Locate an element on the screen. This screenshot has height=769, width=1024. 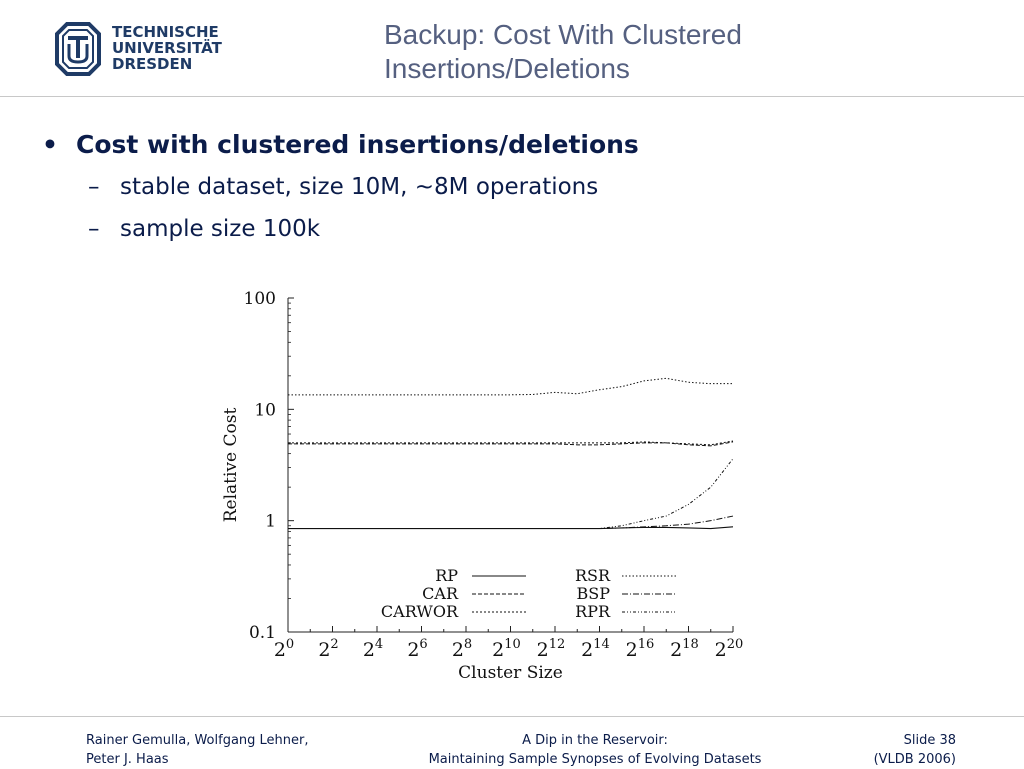
footer-divider is located at coordinates (512, 716).